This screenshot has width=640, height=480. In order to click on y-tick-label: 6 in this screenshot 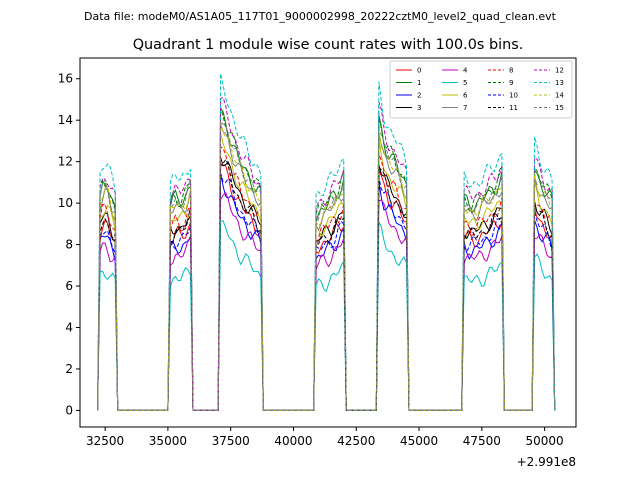, I will do `click(69, 286)`.